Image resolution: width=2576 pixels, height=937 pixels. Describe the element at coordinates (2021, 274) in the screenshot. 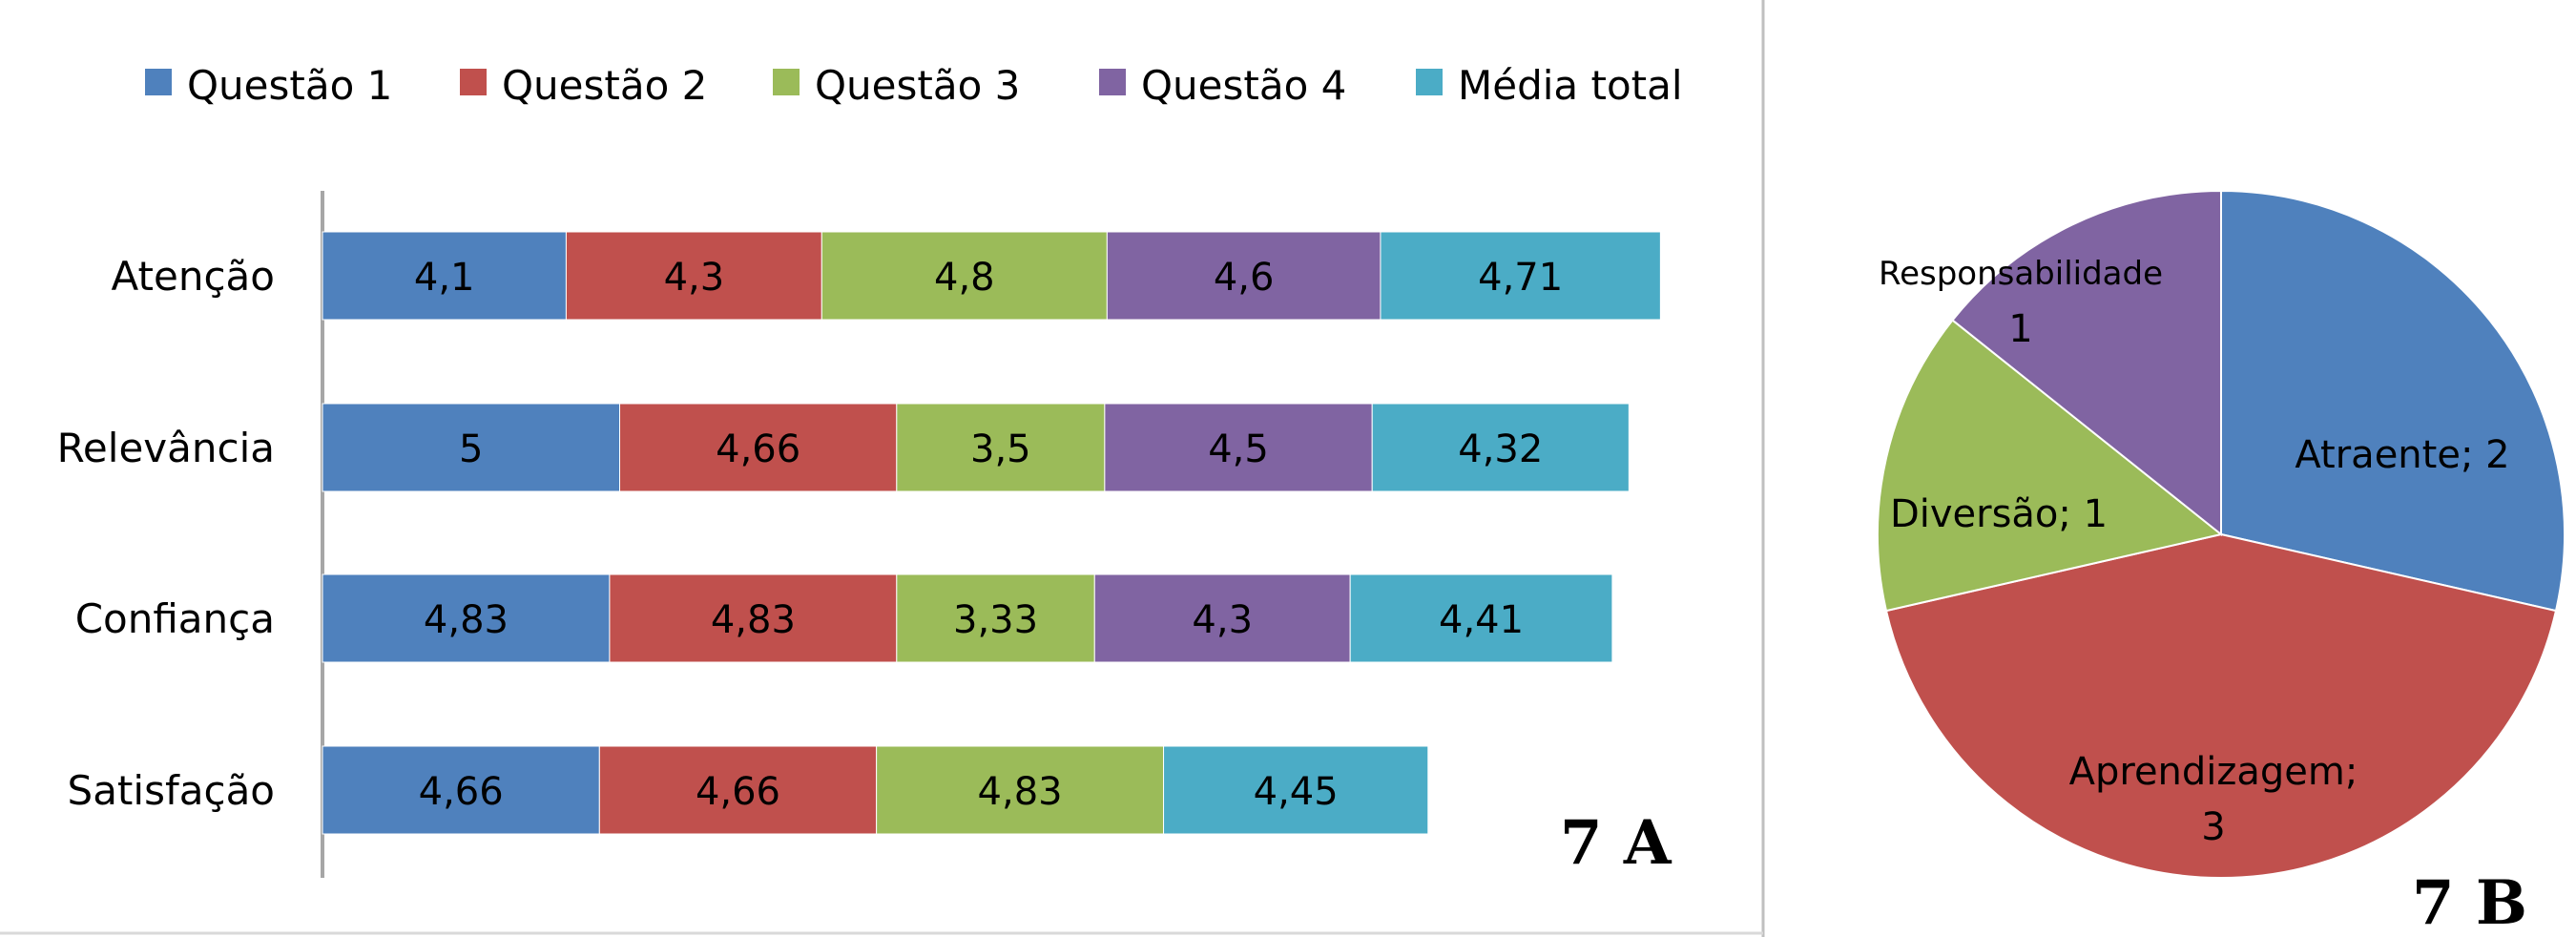

I see `pie-label-4: Responsabilidade` at that location.